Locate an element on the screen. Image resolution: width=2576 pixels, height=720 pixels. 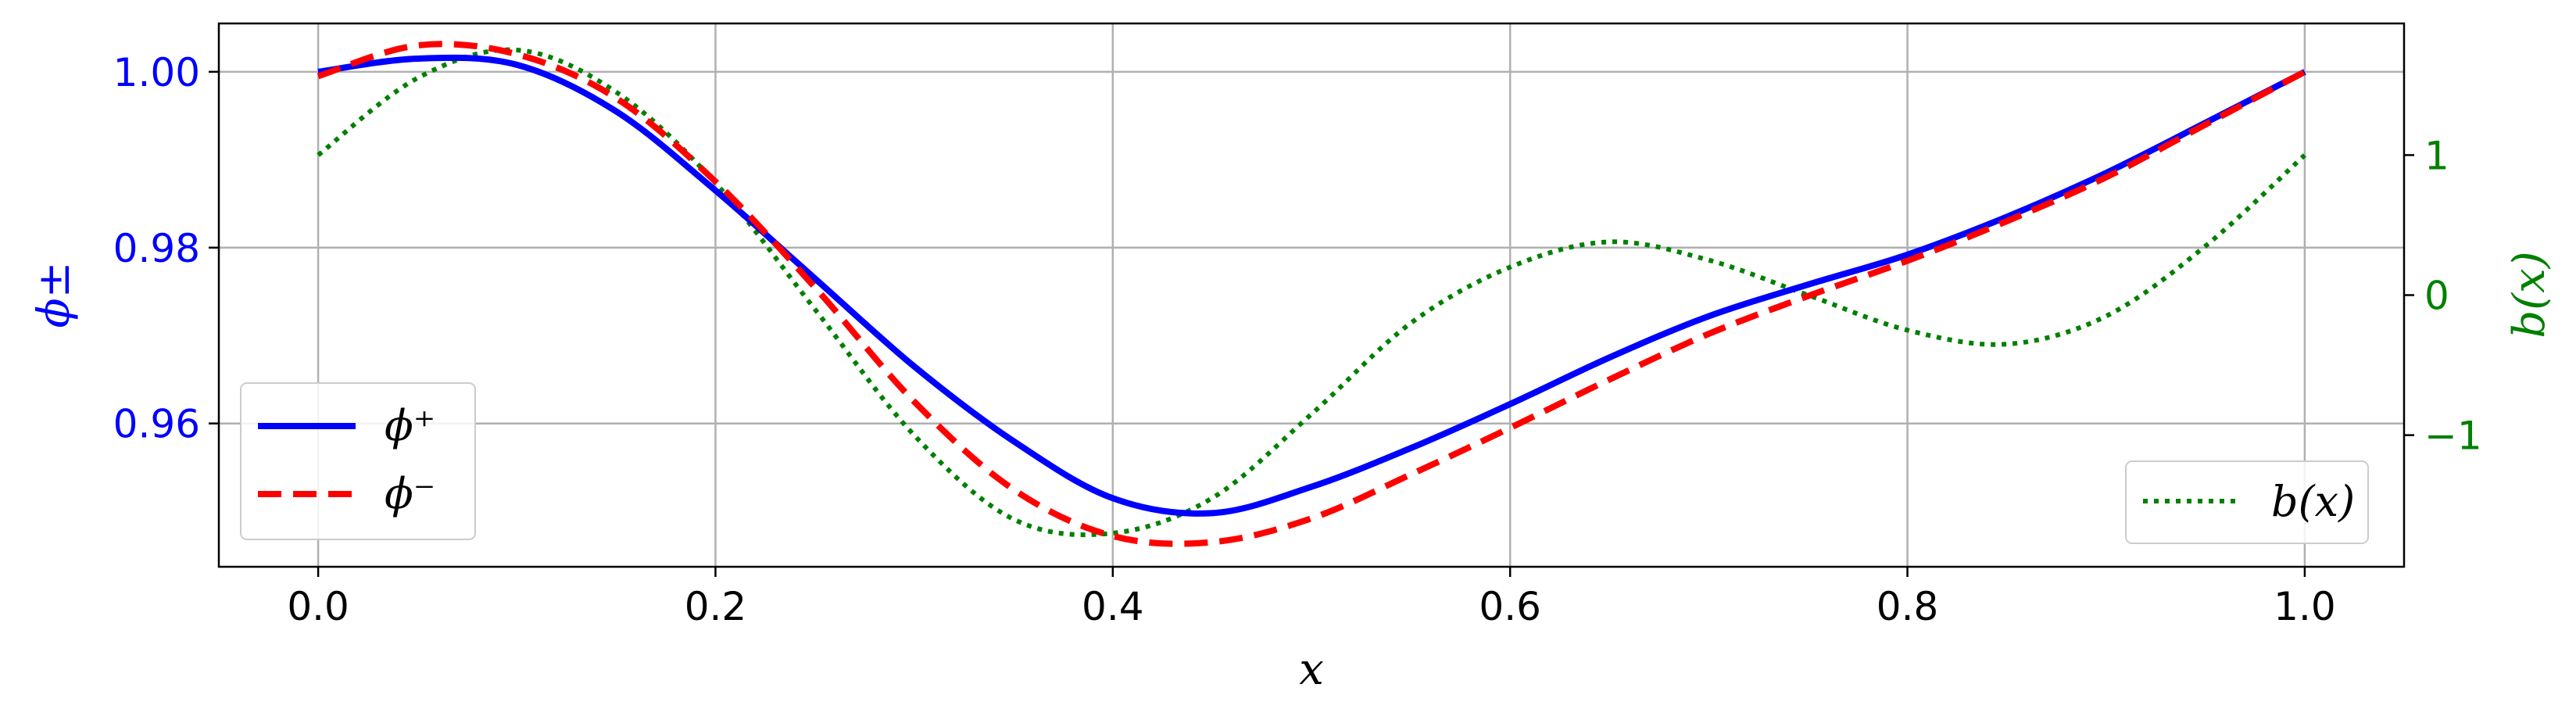
x-tick-label: 0.4 is located at coordinates (1113, 606).